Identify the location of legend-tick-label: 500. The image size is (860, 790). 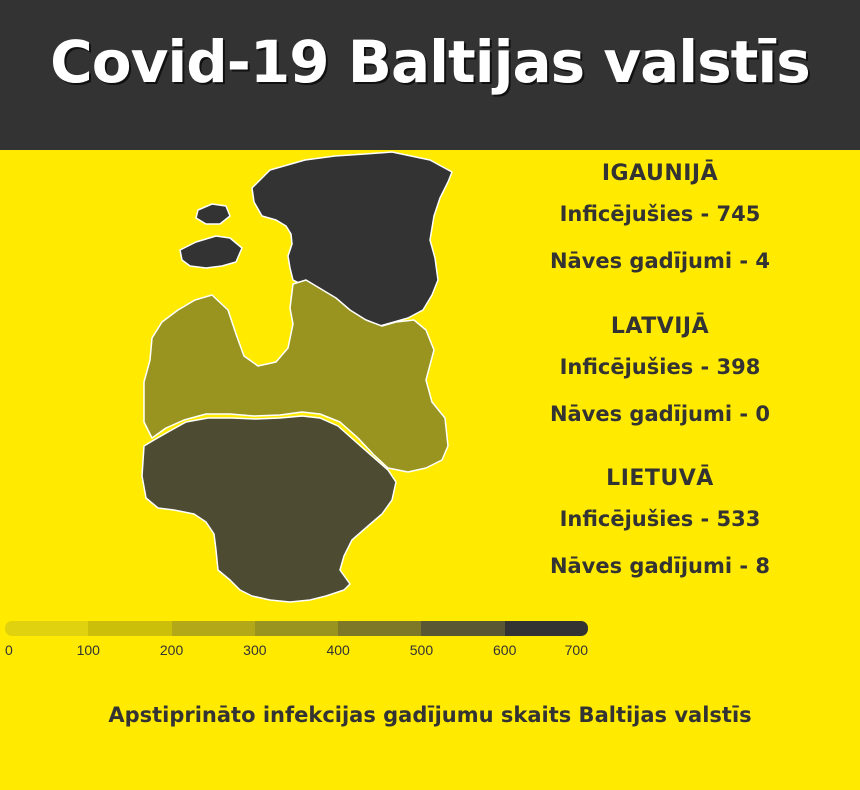
(421, 650).